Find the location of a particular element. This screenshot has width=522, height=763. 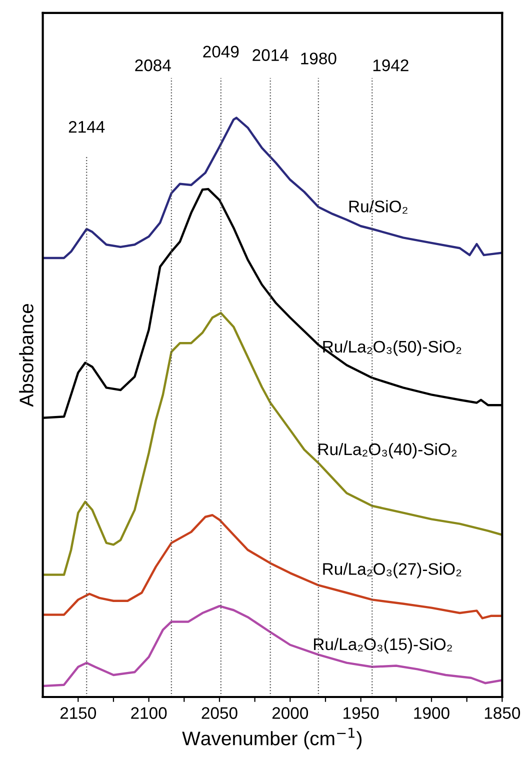

series-label: Ru/La₂O₃(40)-SiO₂ is located at coordinates (387, 450).